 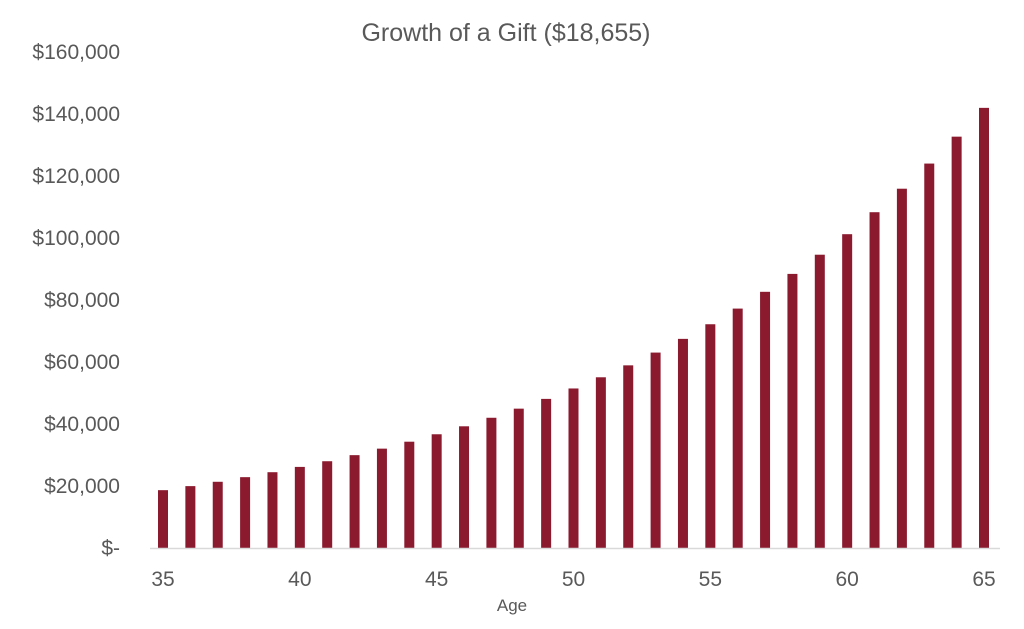 What do you see at coordinates (76, 114) in the screenshot?
I see `y-tick-label: $140,000` at bounding box center [76, 114].